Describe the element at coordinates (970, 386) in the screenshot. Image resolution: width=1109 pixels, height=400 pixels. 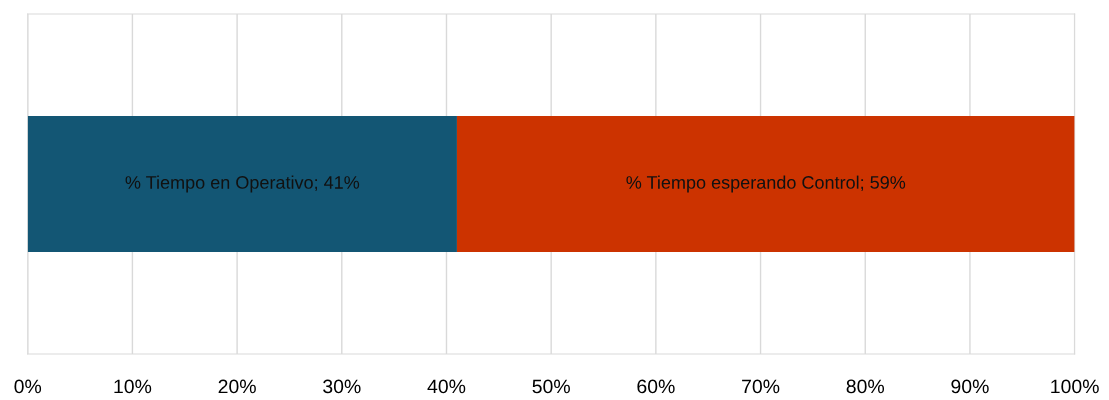
I see `x-tick-label: 90%` at that location.